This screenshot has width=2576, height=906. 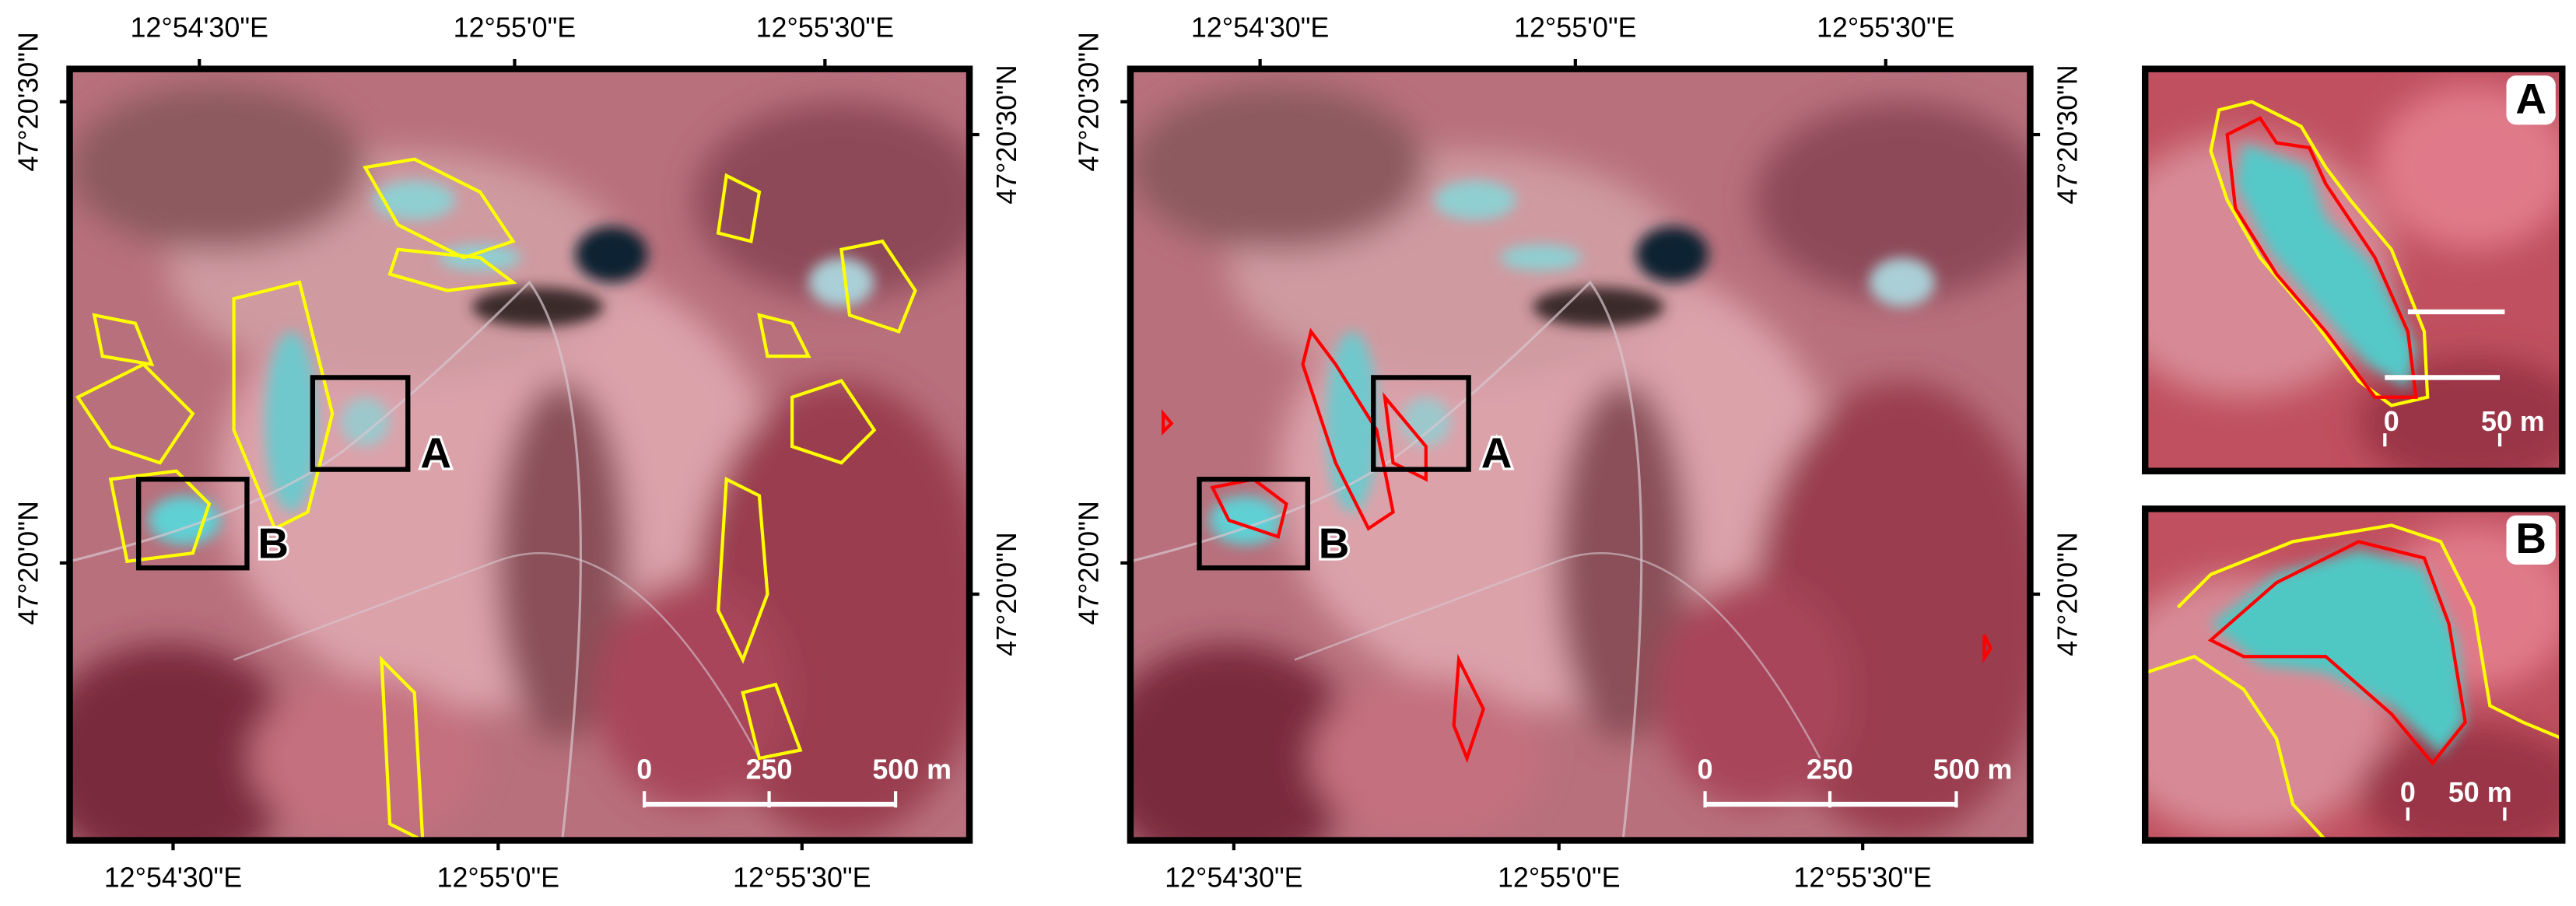 I want to click on inset-texture, so click(x=2354, y=278).